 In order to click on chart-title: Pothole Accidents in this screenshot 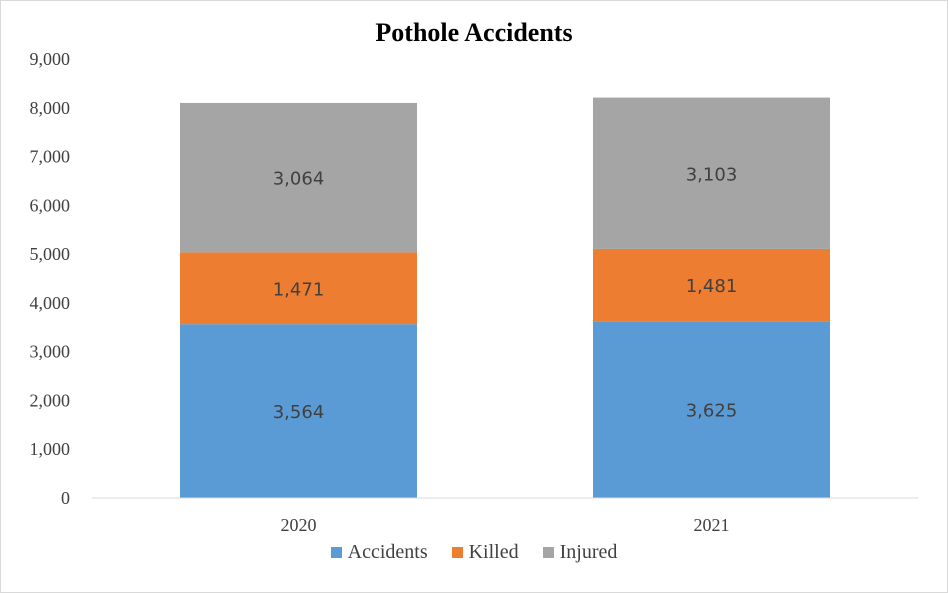, I will do `click(474, 32)`.